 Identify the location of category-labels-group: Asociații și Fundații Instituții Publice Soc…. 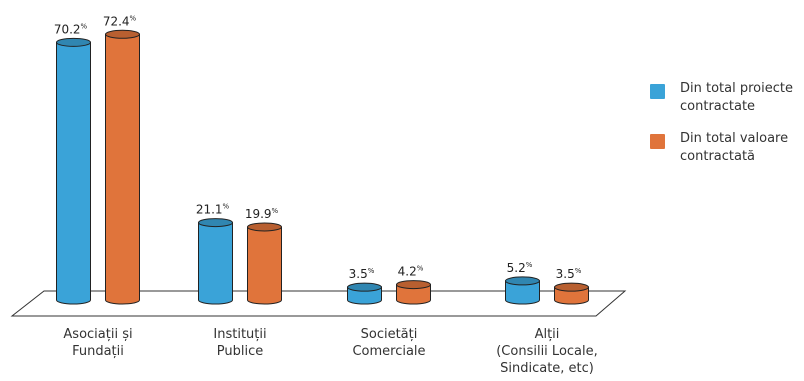
(330, 351).